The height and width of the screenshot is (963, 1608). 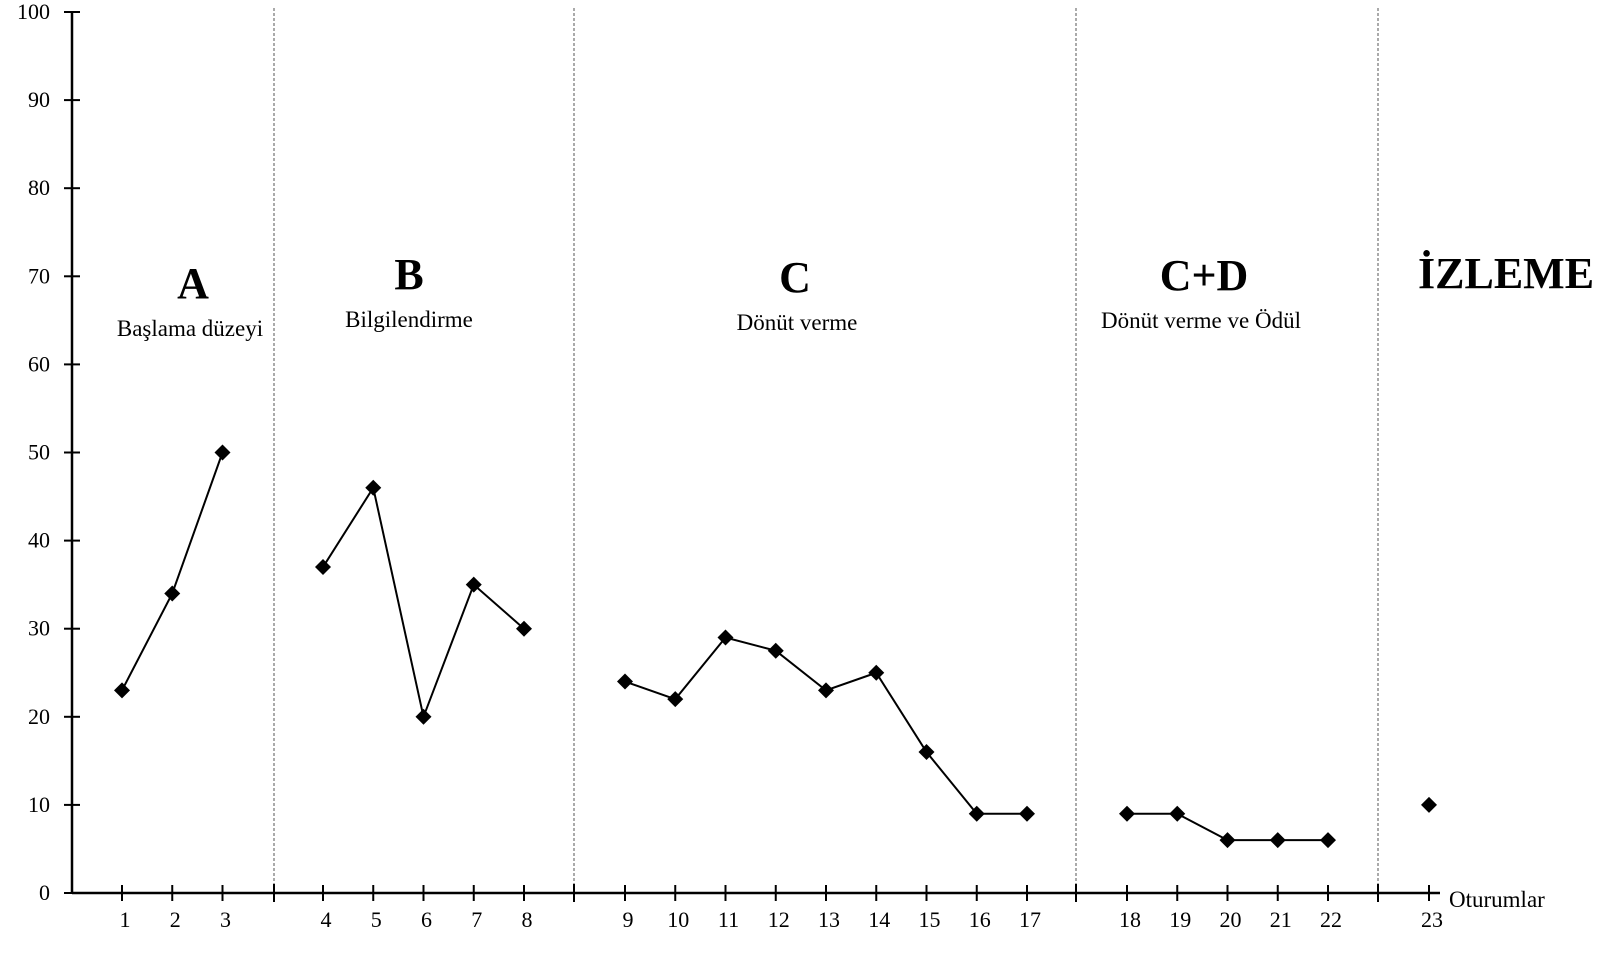 What do you see at coordinates (1281, 919) in the screenshot?
I see `x-tick-label: 21` at bounding box center [1281, 919].